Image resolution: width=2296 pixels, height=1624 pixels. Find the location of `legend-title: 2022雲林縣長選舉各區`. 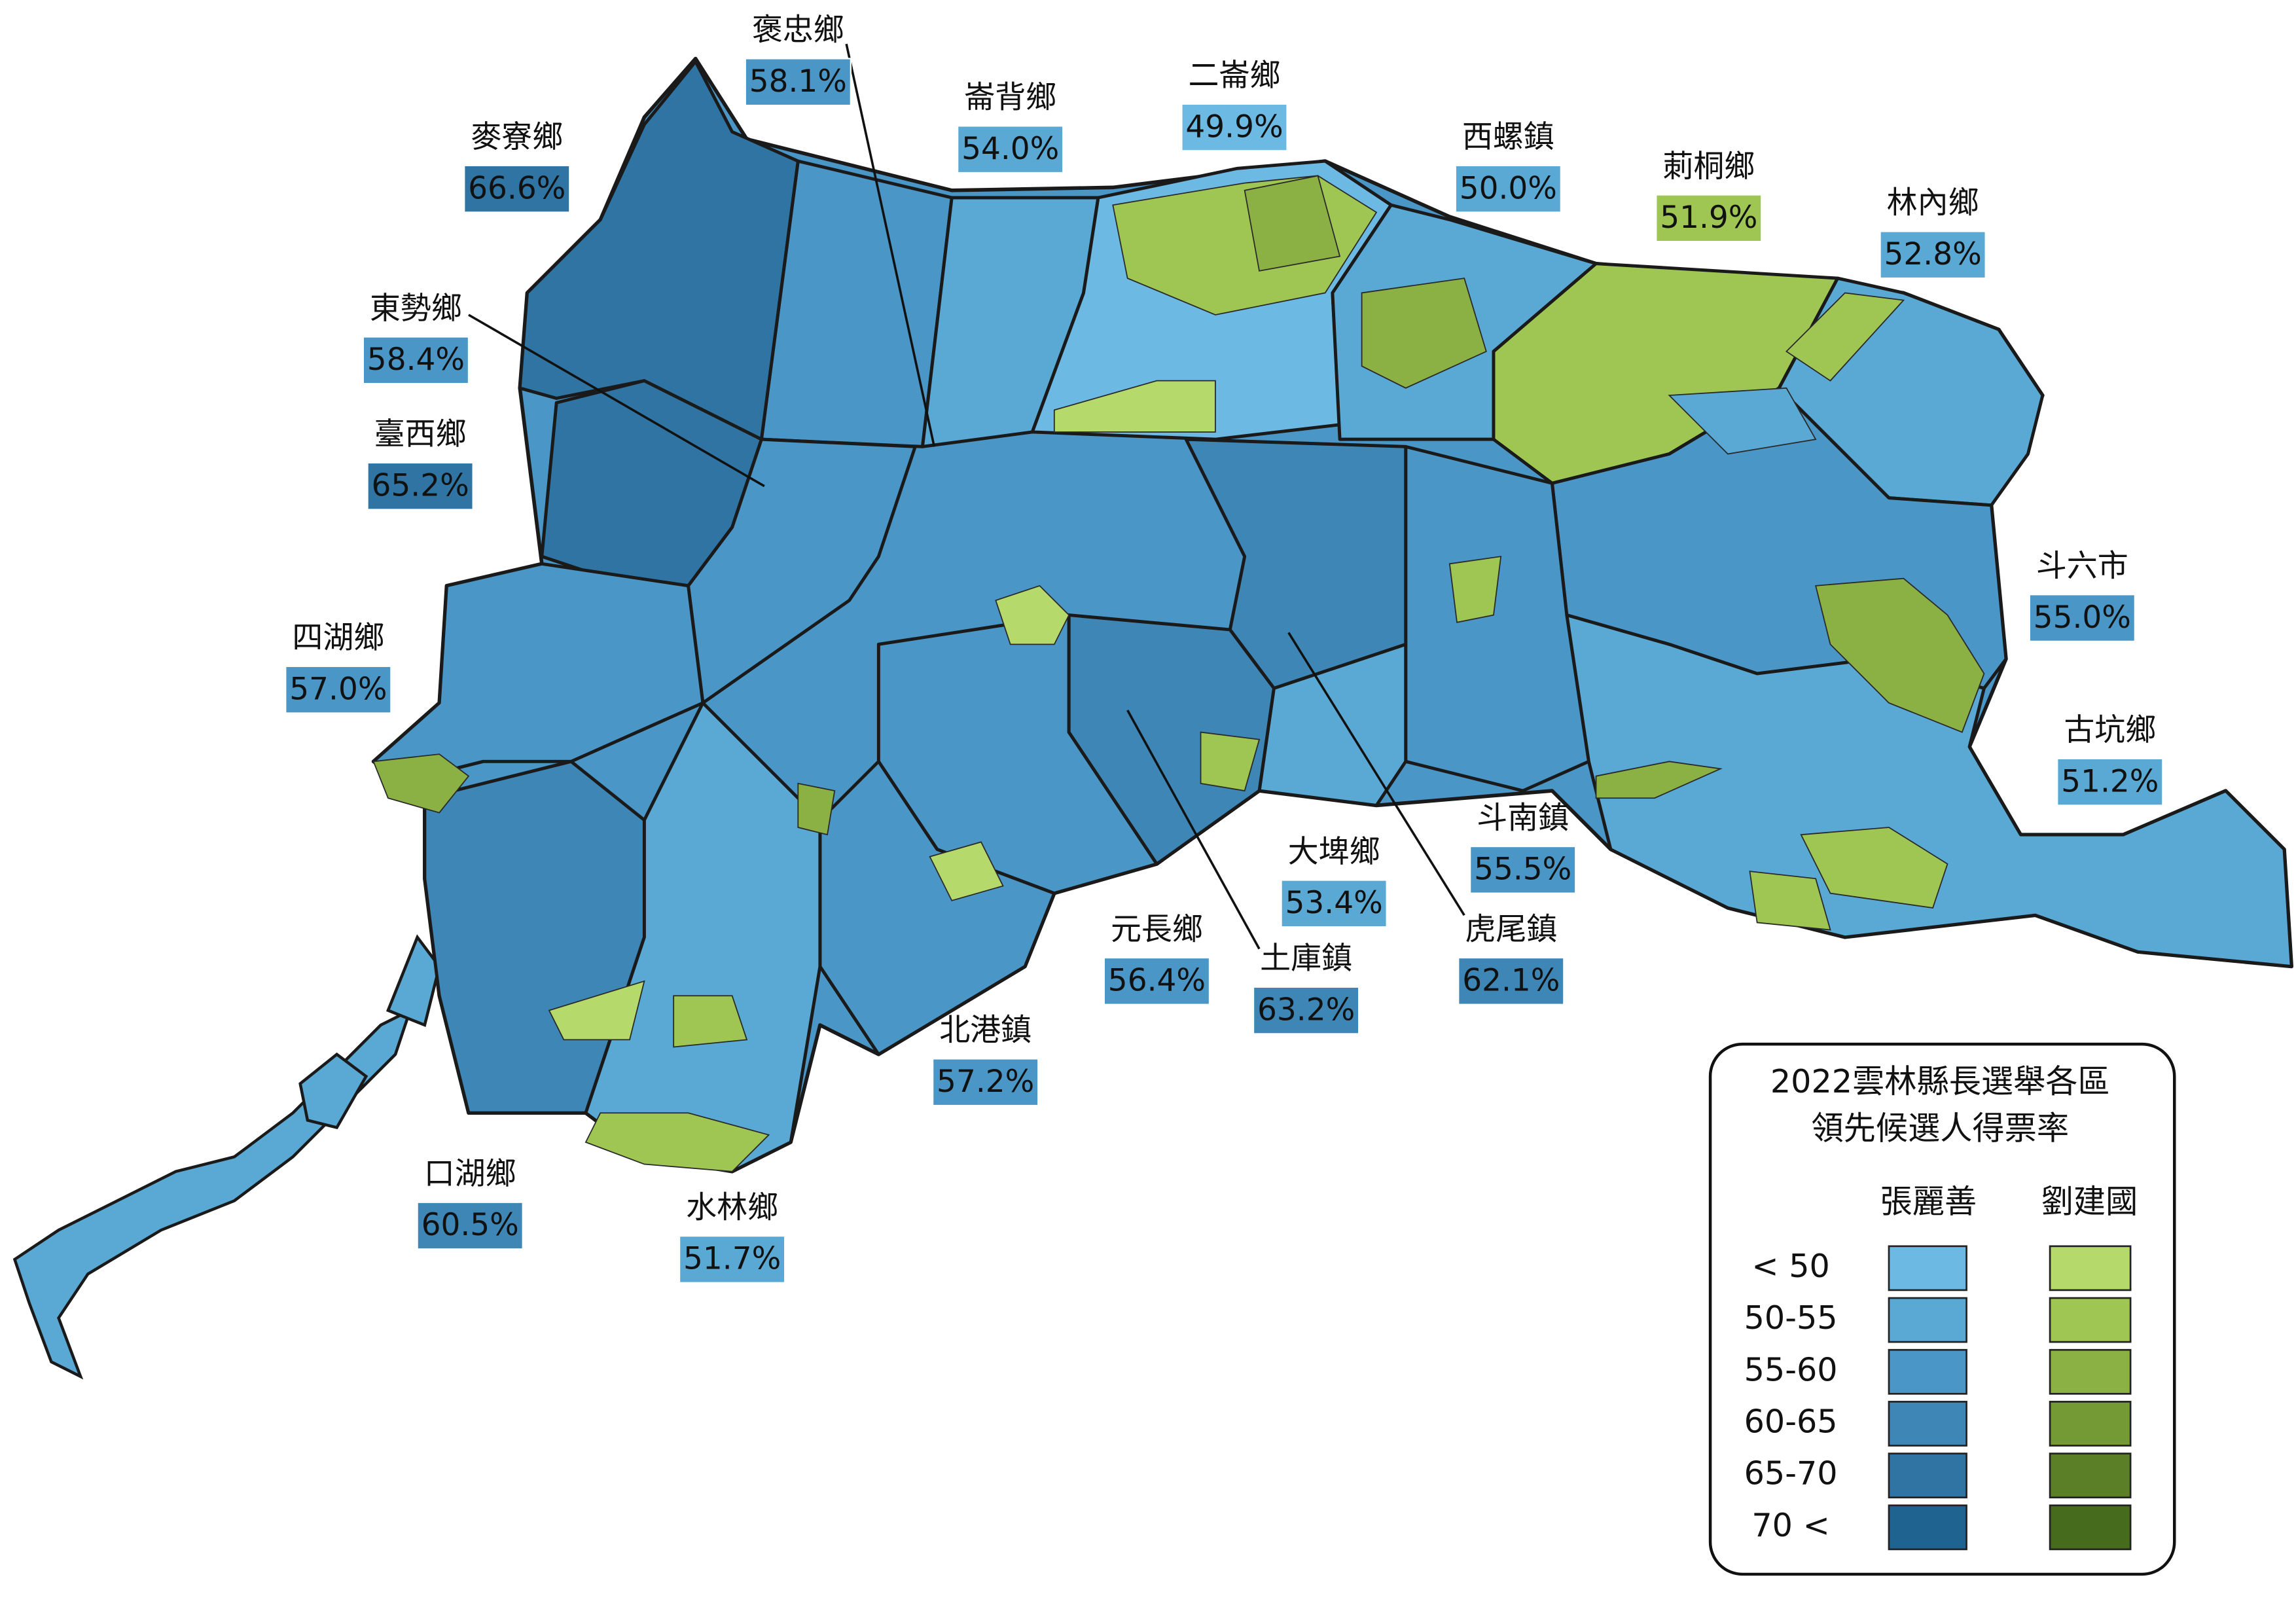

legend-title: 2022雲林縣長選舉各區 is located at coordinates (1940, 1081).